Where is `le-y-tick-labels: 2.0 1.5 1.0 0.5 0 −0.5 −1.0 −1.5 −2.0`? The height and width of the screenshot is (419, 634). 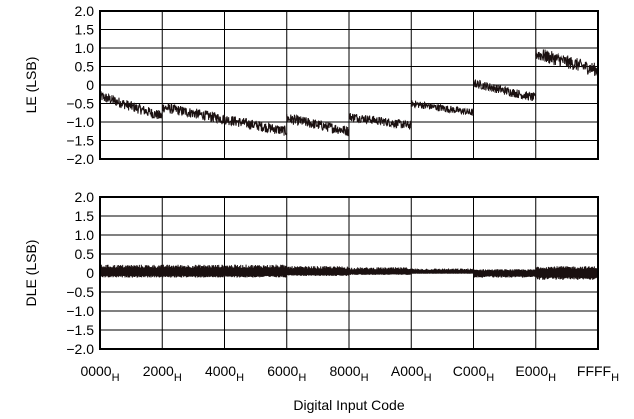 le-y-tick-labels: 2.0 1.5 1.0 0.5 0 −0.5 −1.0 −1.5 −2.0 is located at coordinates (80, 85).